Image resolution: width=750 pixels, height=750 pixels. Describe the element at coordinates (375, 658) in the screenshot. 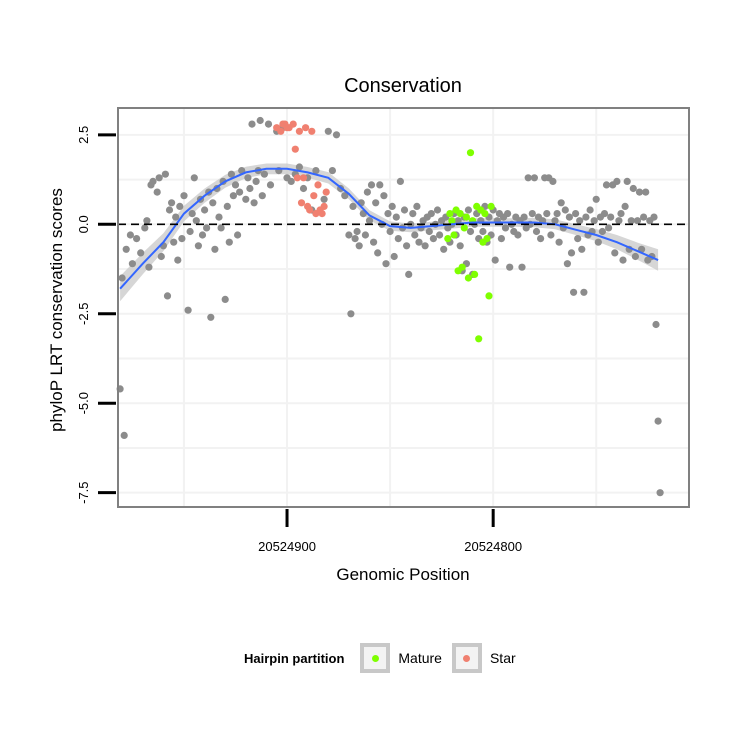

I see `legend-key-mature` at that location.